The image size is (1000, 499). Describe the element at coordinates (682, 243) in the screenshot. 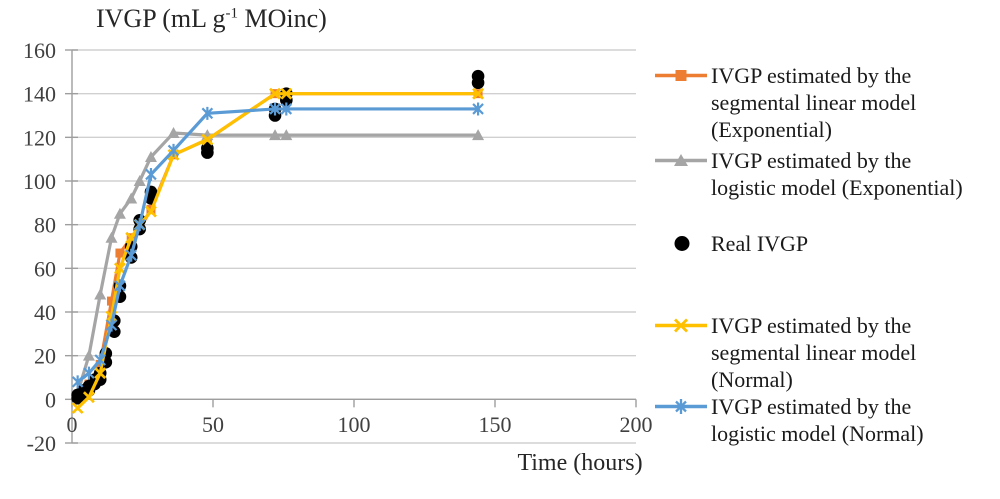

I see `legend-marker-circle-icon` at that location.